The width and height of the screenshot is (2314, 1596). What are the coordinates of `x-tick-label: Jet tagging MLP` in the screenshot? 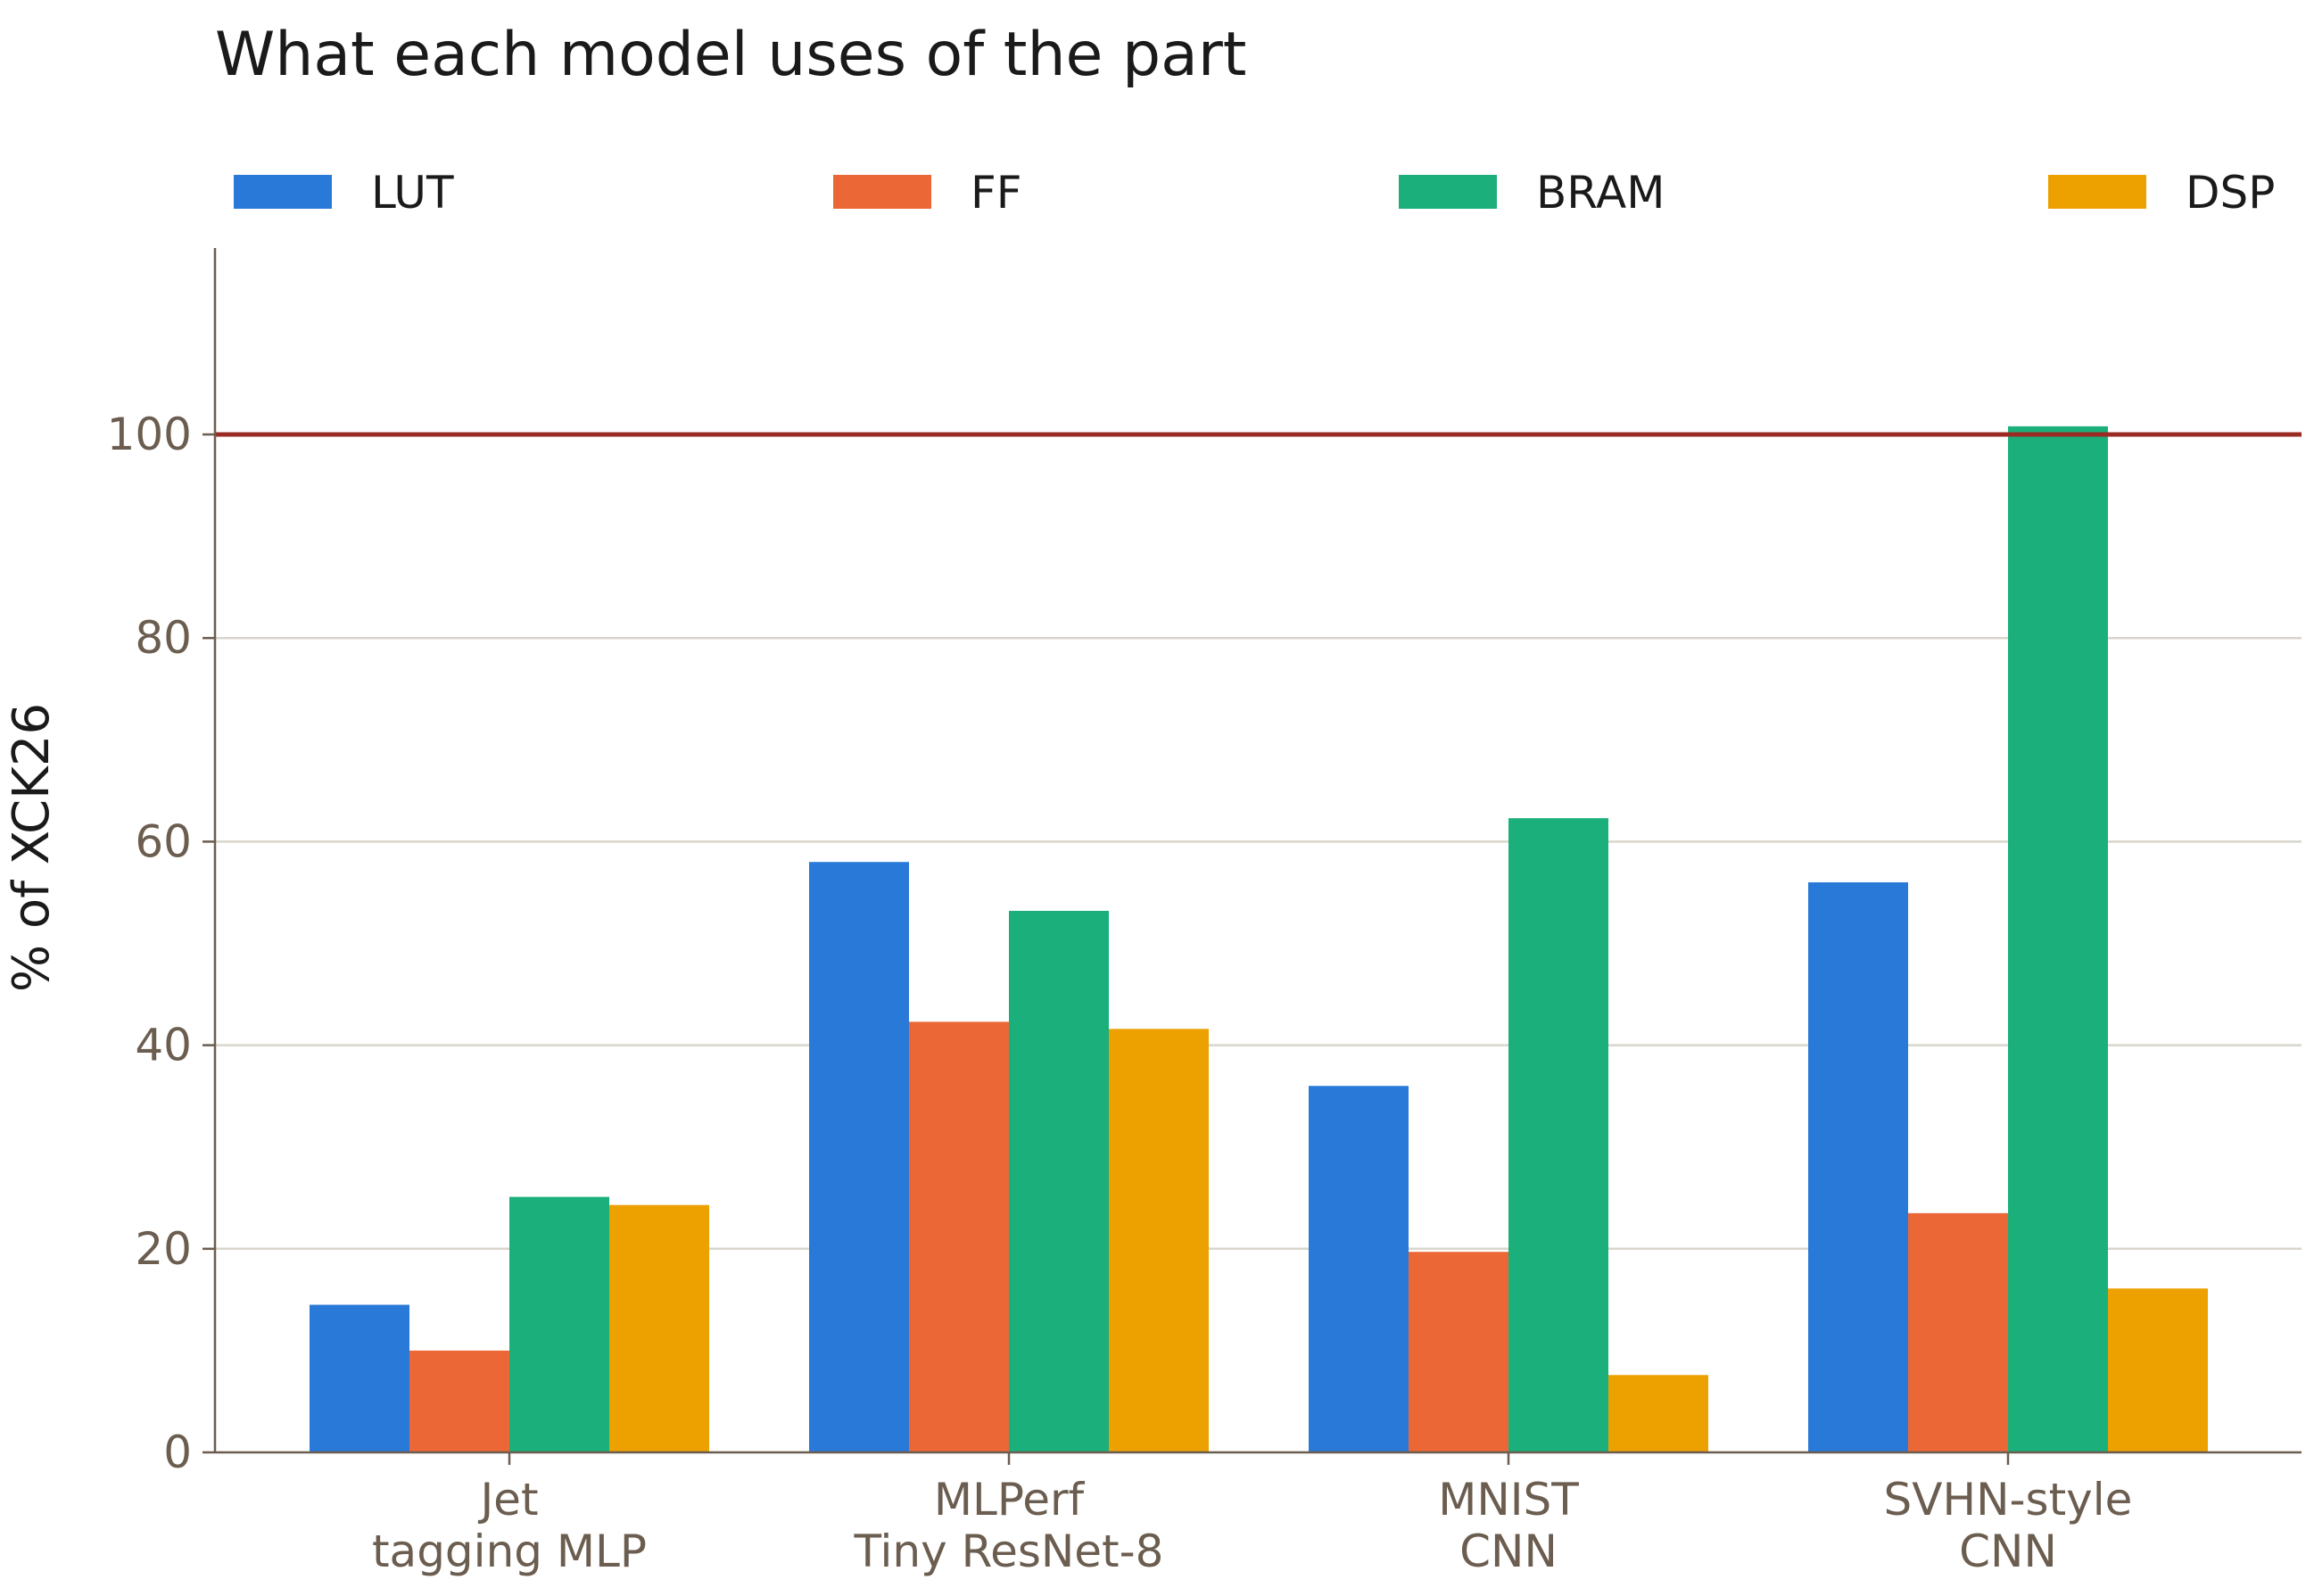 It's located at (509, 1525).